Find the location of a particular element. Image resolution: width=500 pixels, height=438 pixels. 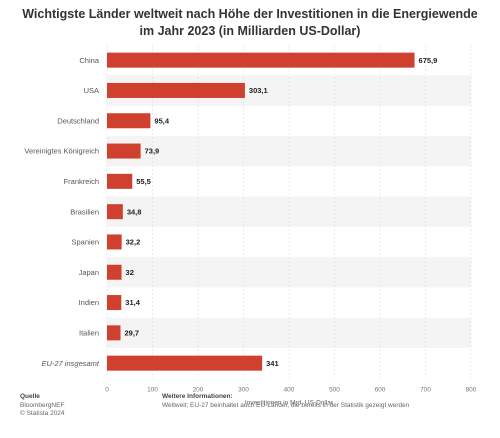

value-label: 73,9 is located at coordinates (152, 151).